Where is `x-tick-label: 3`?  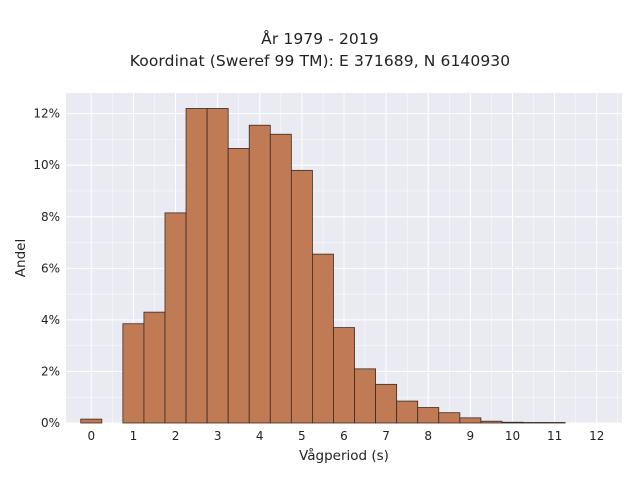
x-tick-label: 3 is located at coordinates (218, 436).